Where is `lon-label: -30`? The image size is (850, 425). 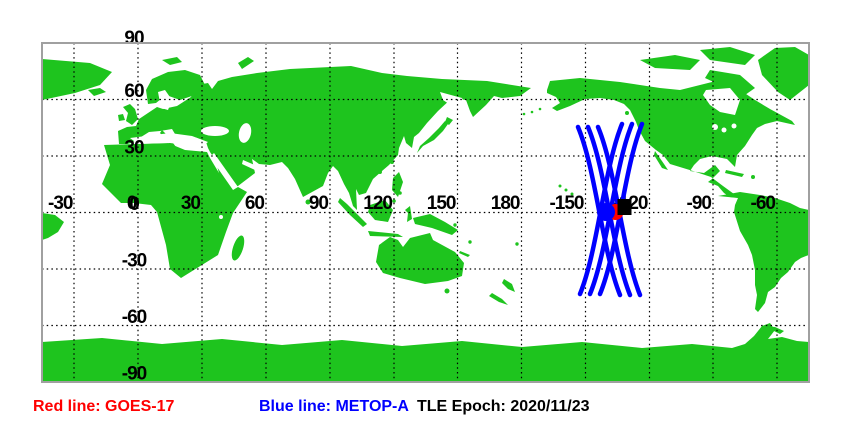 lon-label: -30 is located at coordinates (60, 203).